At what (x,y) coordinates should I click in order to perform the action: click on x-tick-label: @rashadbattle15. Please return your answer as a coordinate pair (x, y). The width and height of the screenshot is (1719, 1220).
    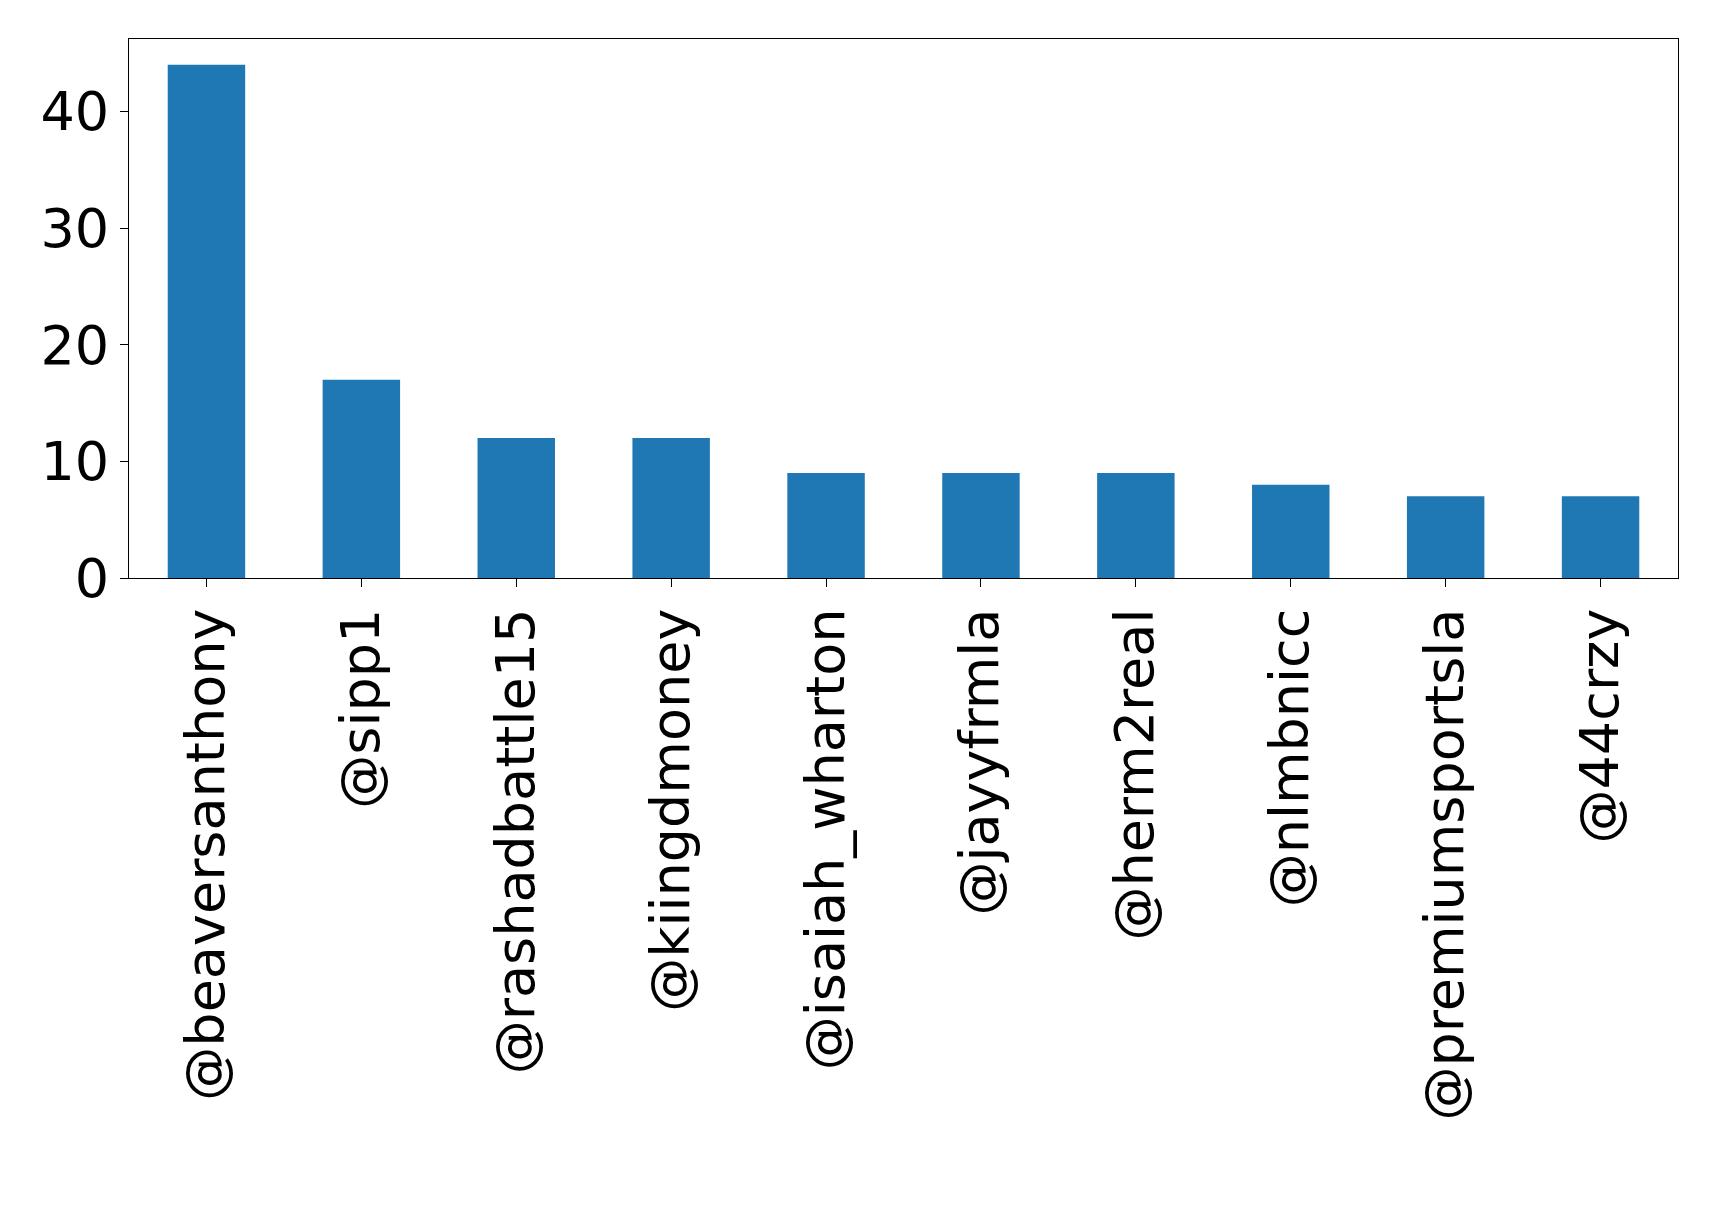
    Looking at the image, I should click on (515, 841).